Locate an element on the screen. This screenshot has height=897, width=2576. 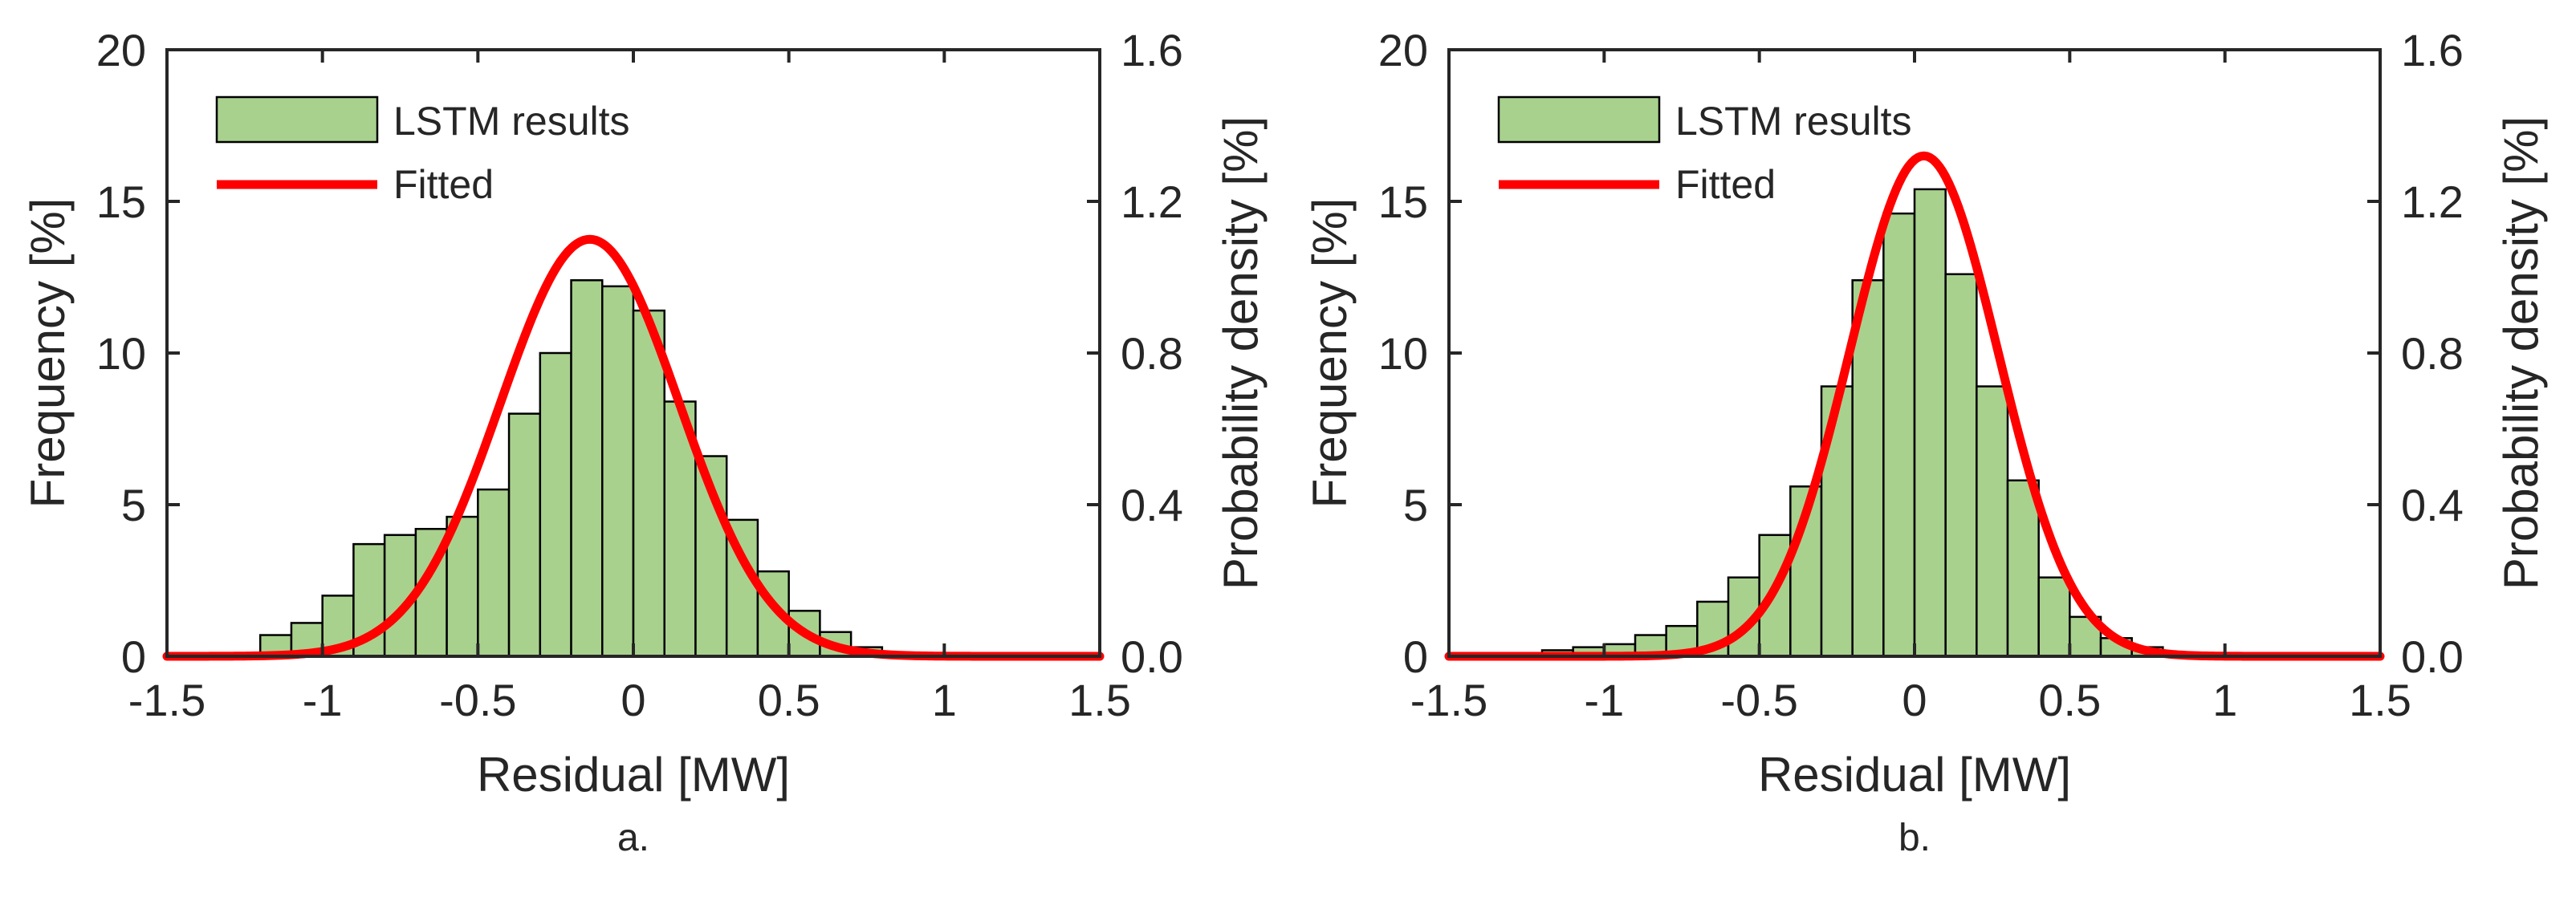
panel-caption: b. is located at coordinates (1914, 838).